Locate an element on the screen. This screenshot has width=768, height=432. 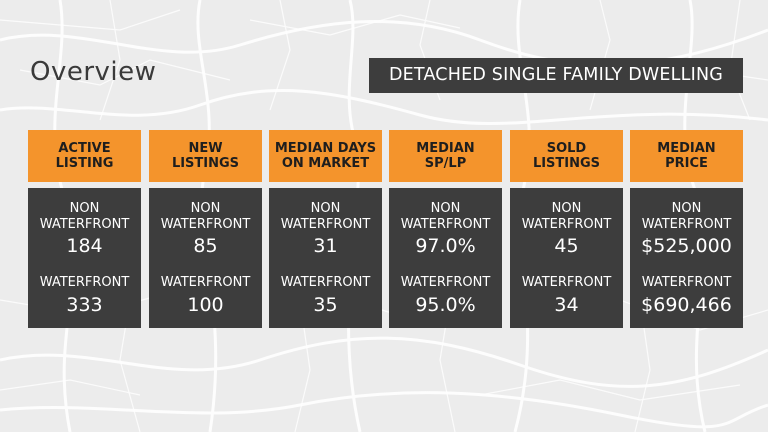
property-type-badge: DETACHED SINGLE FAMILY DWELLING is located at coordinates (556, 75).